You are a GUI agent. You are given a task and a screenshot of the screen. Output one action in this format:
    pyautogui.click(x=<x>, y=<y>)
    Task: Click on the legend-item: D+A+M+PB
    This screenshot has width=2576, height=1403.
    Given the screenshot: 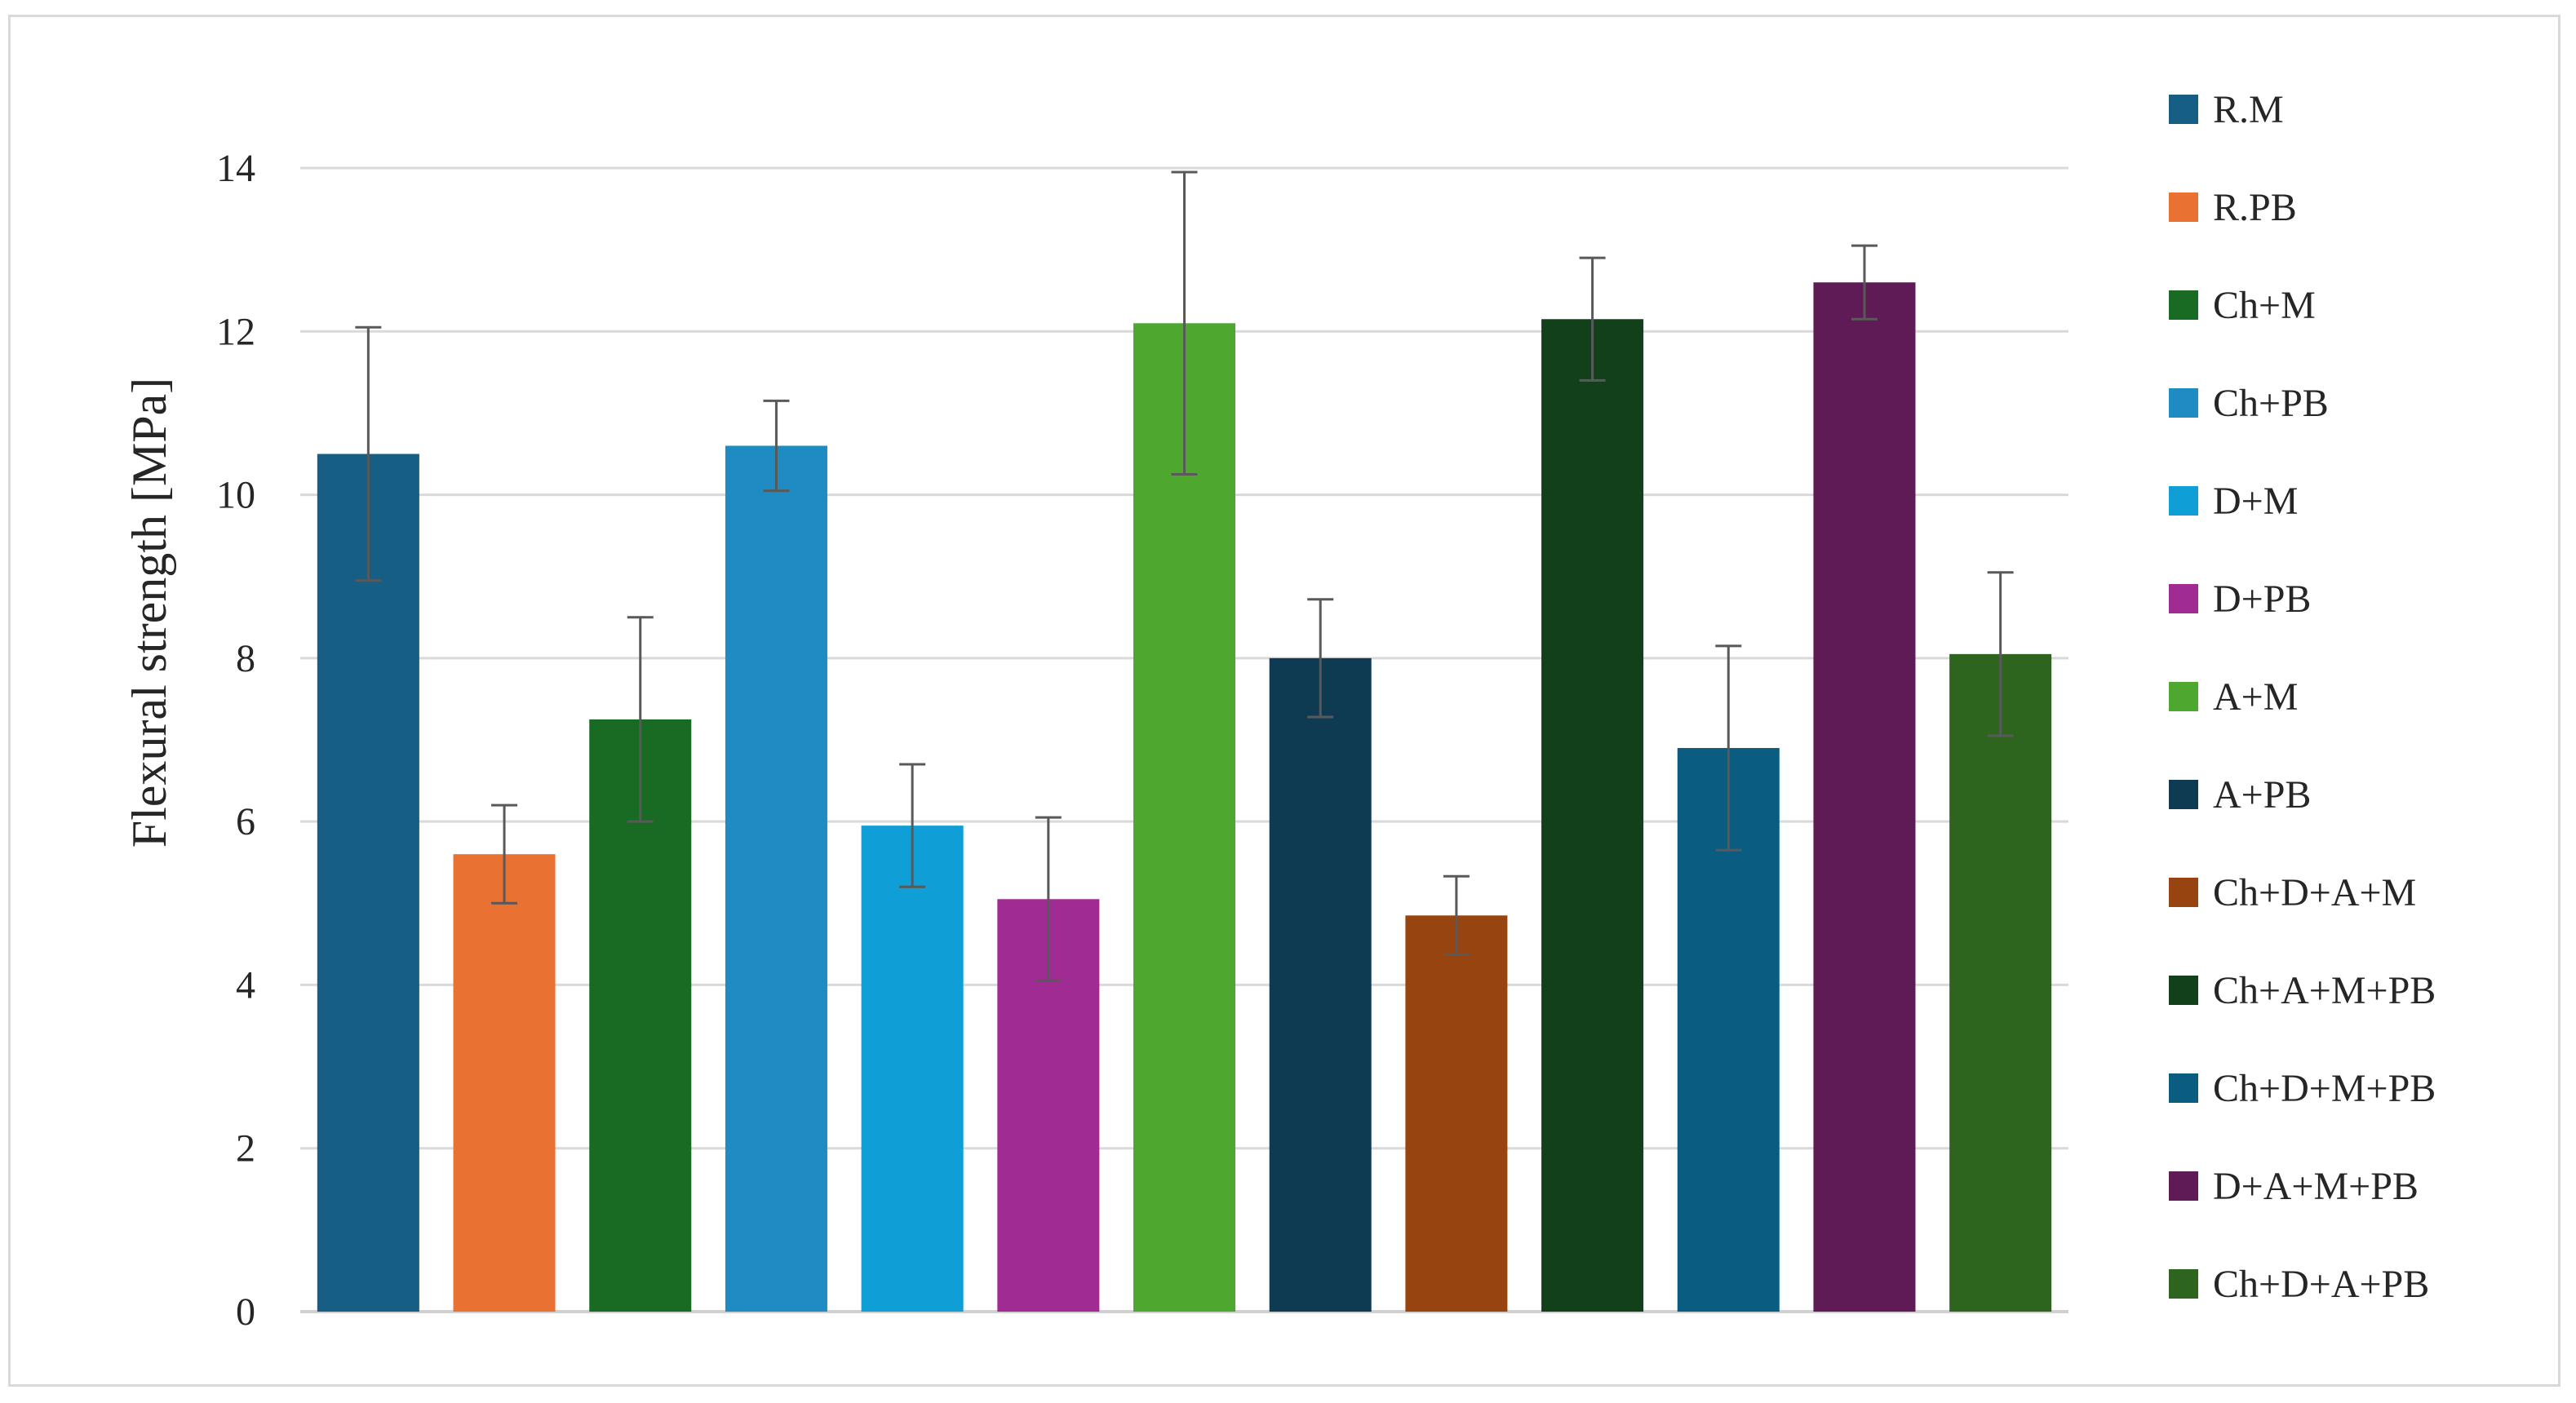 What is the action you would take?
    pyautogui.click(x=2294, y=1186)
    